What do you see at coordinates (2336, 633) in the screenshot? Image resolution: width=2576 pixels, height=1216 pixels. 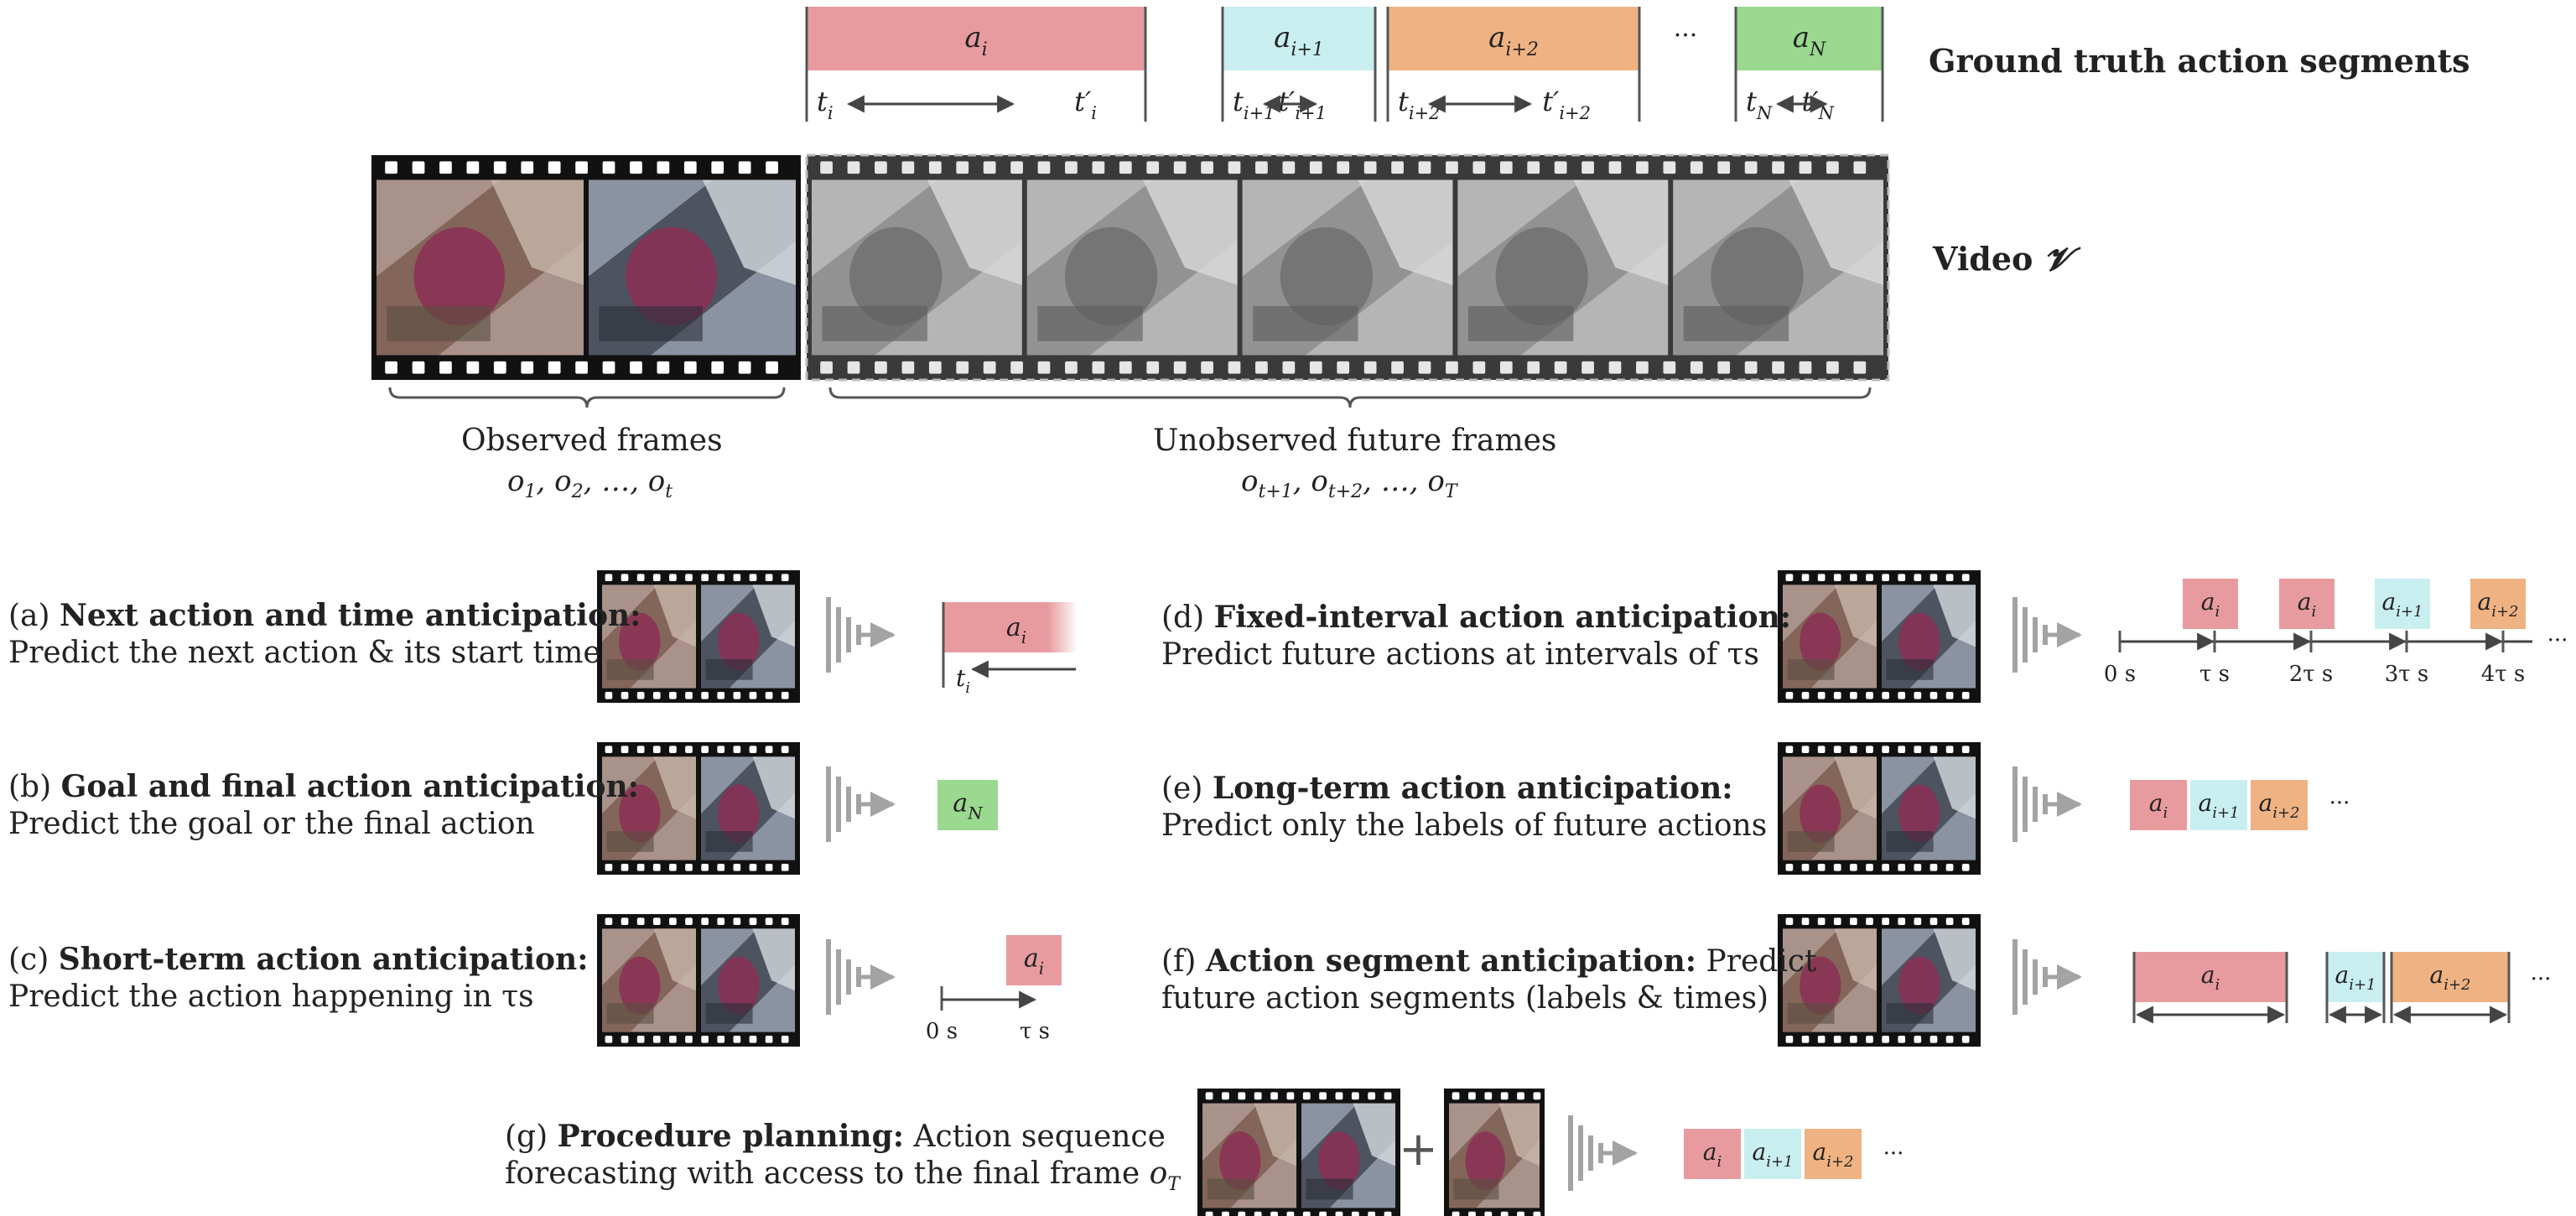 I see `task-d-output: 0 s τ s 2τ s 3τ s 4τ s ai ai ai+1 ai+2 ···` at bounding box center [2336, 633].